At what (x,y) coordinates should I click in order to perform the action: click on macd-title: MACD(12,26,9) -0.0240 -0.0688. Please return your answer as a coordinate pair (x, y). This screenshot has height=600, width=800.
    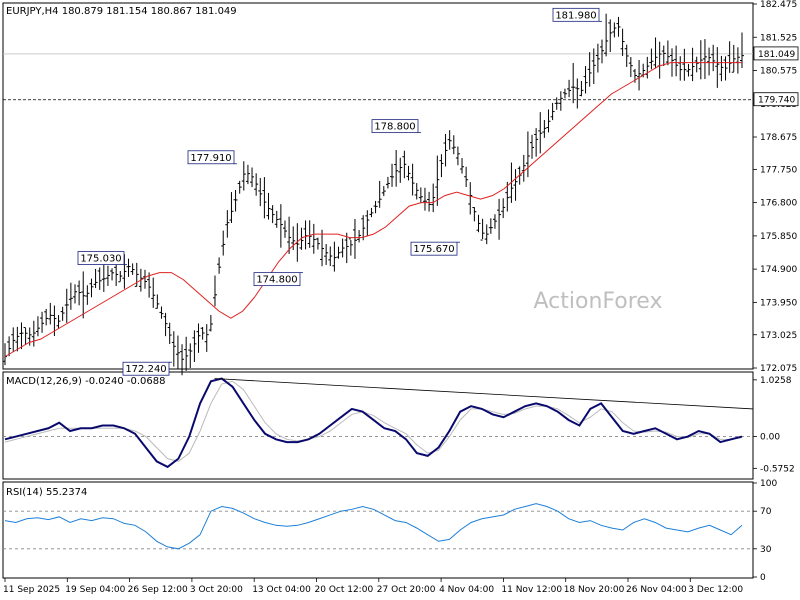
    Looking at the image, I should click on (86, 381).